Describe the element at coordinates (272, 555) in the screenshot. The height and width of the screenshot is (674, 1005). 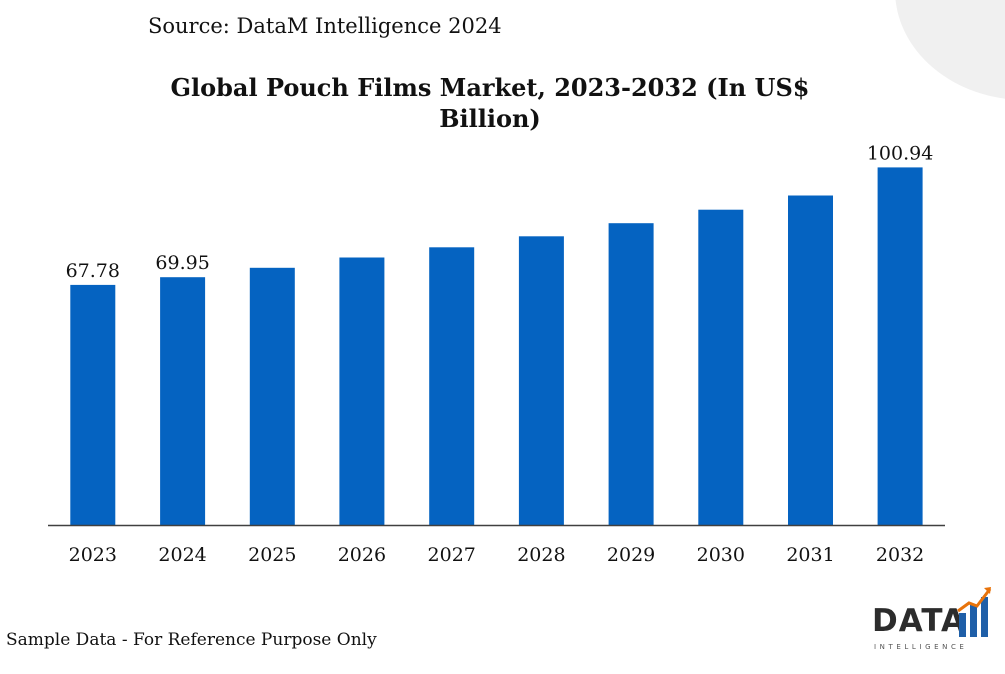
I see `x-tick-2025: 2025` at that location.